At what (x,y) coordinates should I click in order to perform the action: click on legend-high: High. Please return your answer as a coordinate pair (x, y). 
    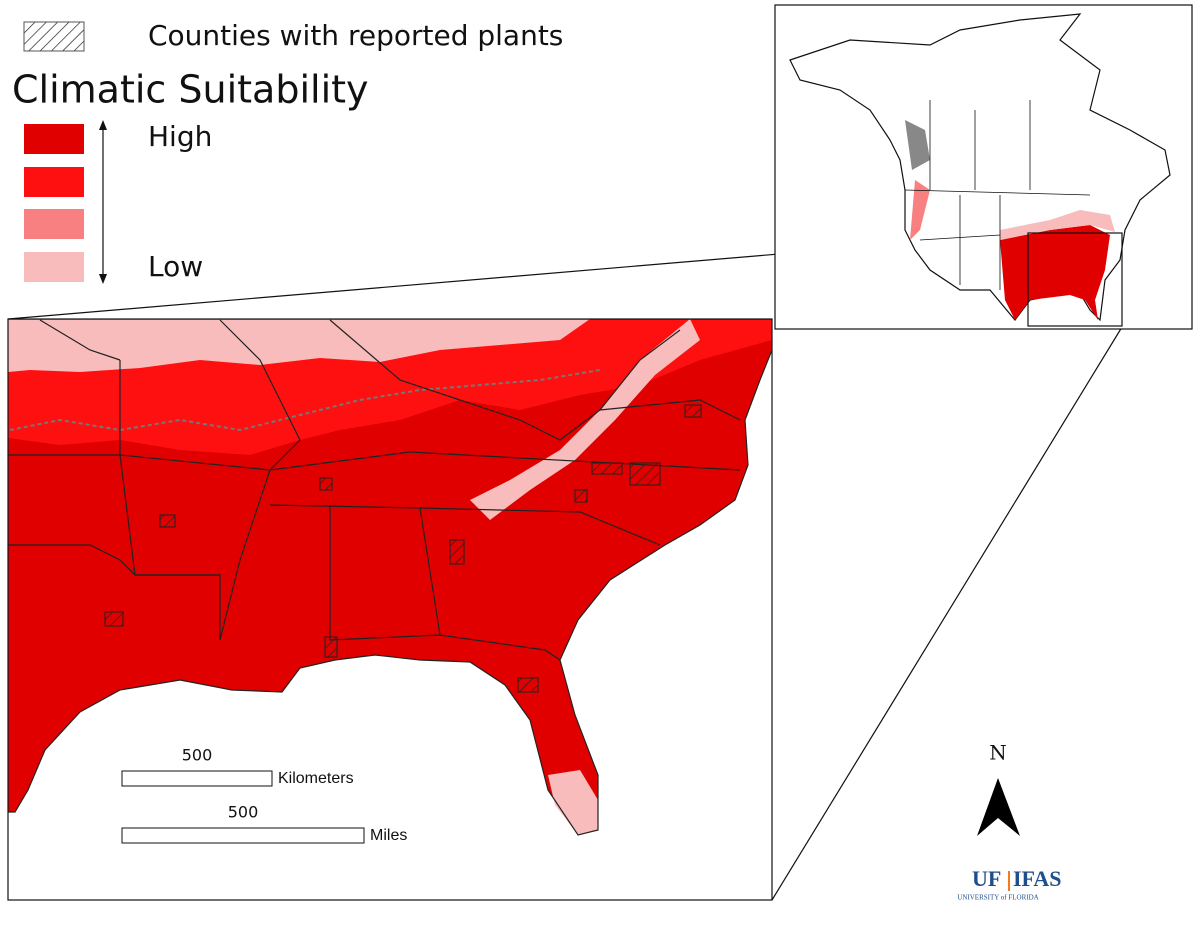
    Looking at the image, I should click on (180, 136).